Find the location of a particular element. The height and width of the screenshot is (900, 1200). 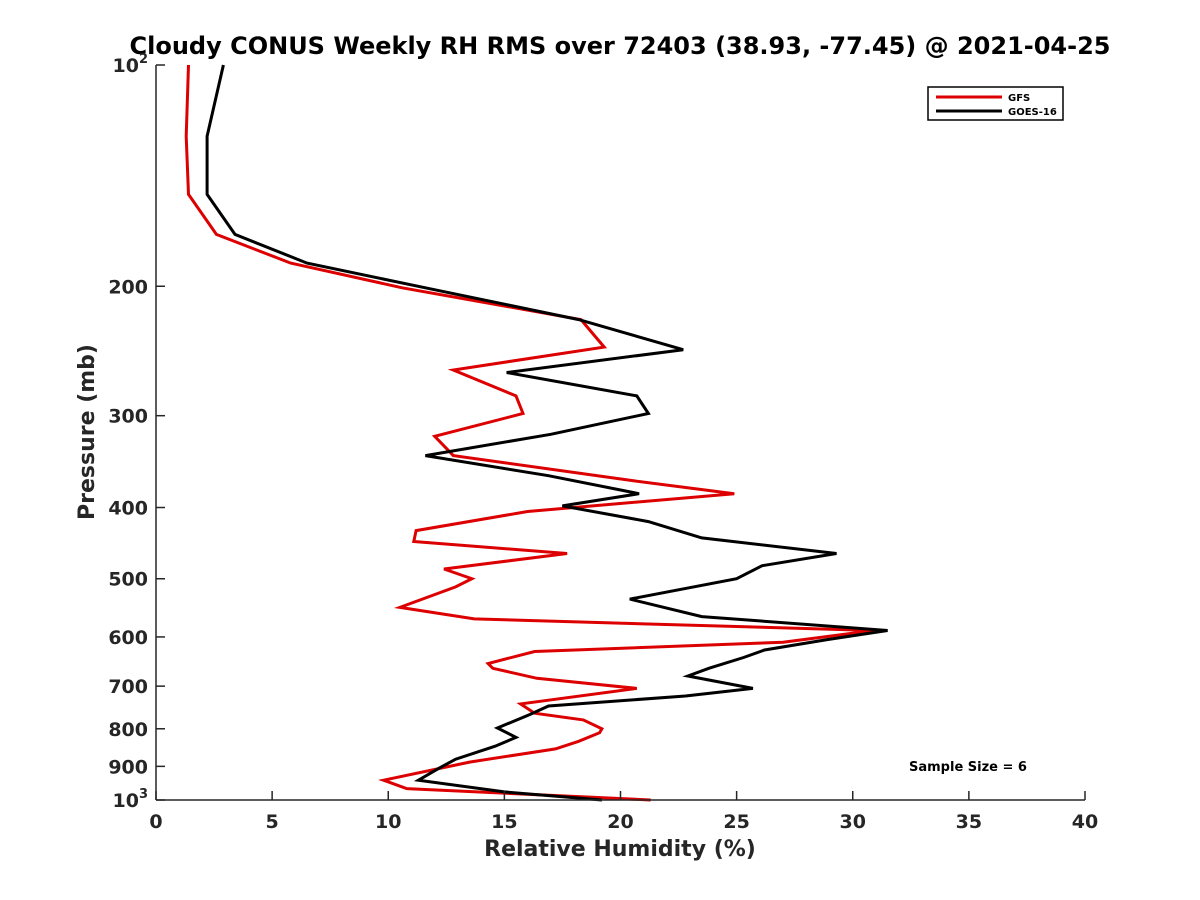

x-tick-label: 15 is located at coordinates (504, 822).